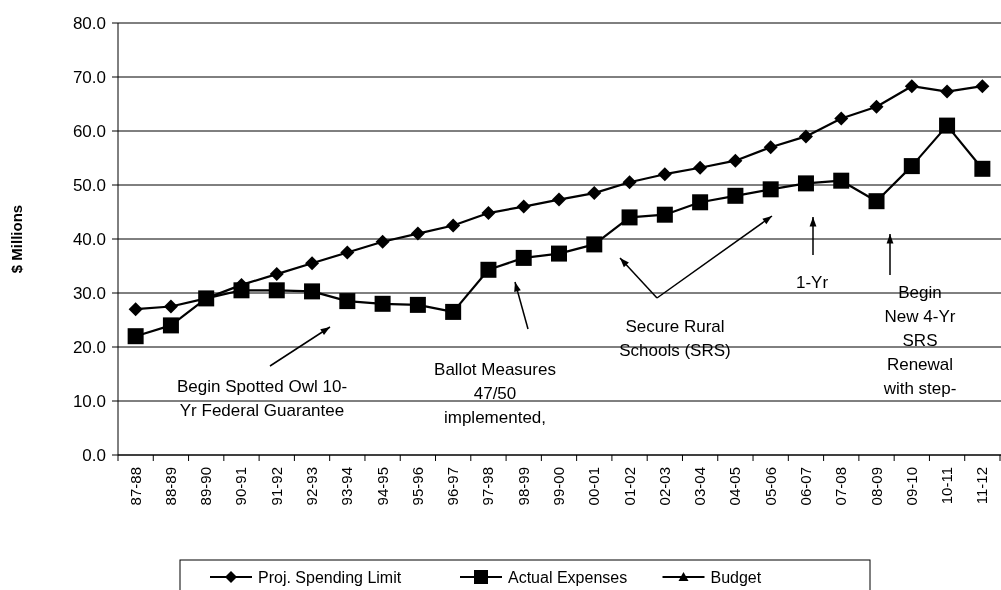 The width and height of the screenshot is (1001, 590). Describe the element at coordinates (89, 131) in the screenshot. I see `y-tick-label: 60.0` at that location.